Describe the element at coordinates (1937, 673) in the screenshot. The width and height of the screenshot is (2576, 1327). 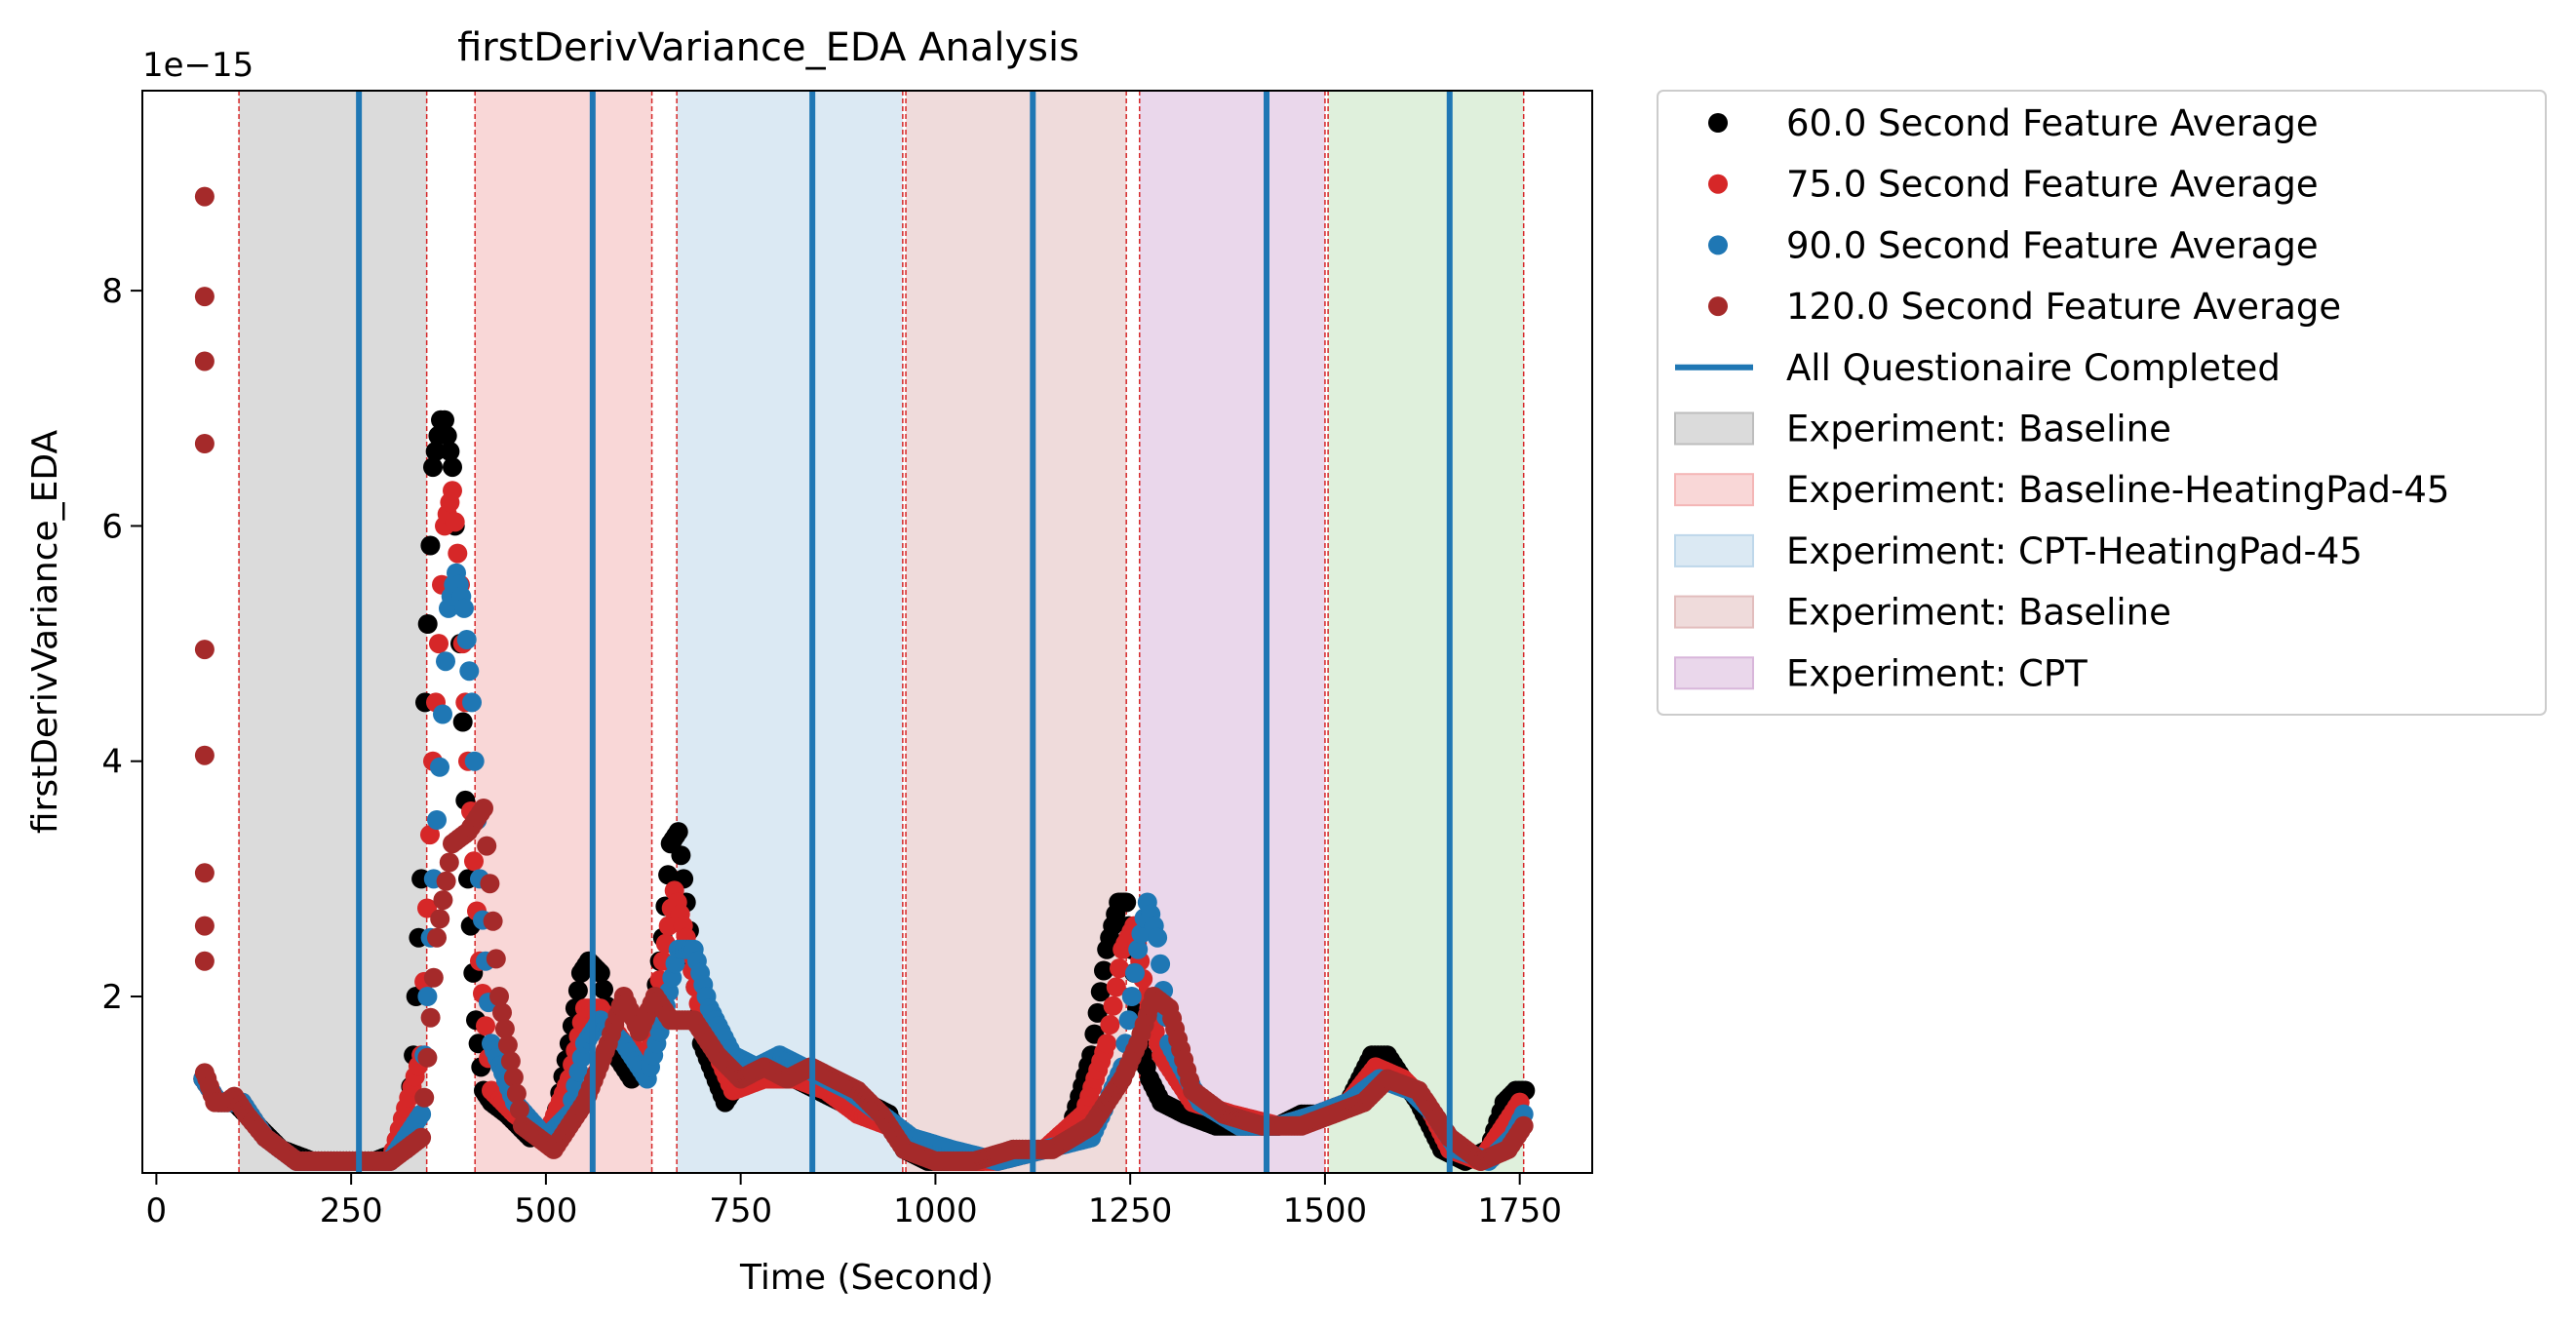
I see `legend-label: Experiment: CPT` at that location.